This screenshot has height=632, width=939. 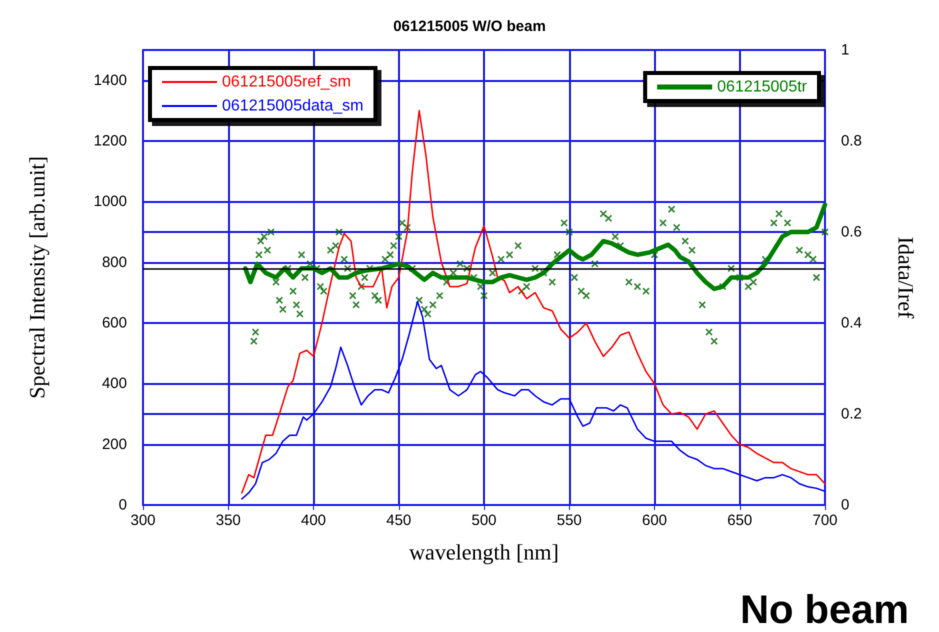 What do you see at coordinates (845, 50) in the screenshot?
I see `y2-tick-label: 1` at bounding box center [845, 50].